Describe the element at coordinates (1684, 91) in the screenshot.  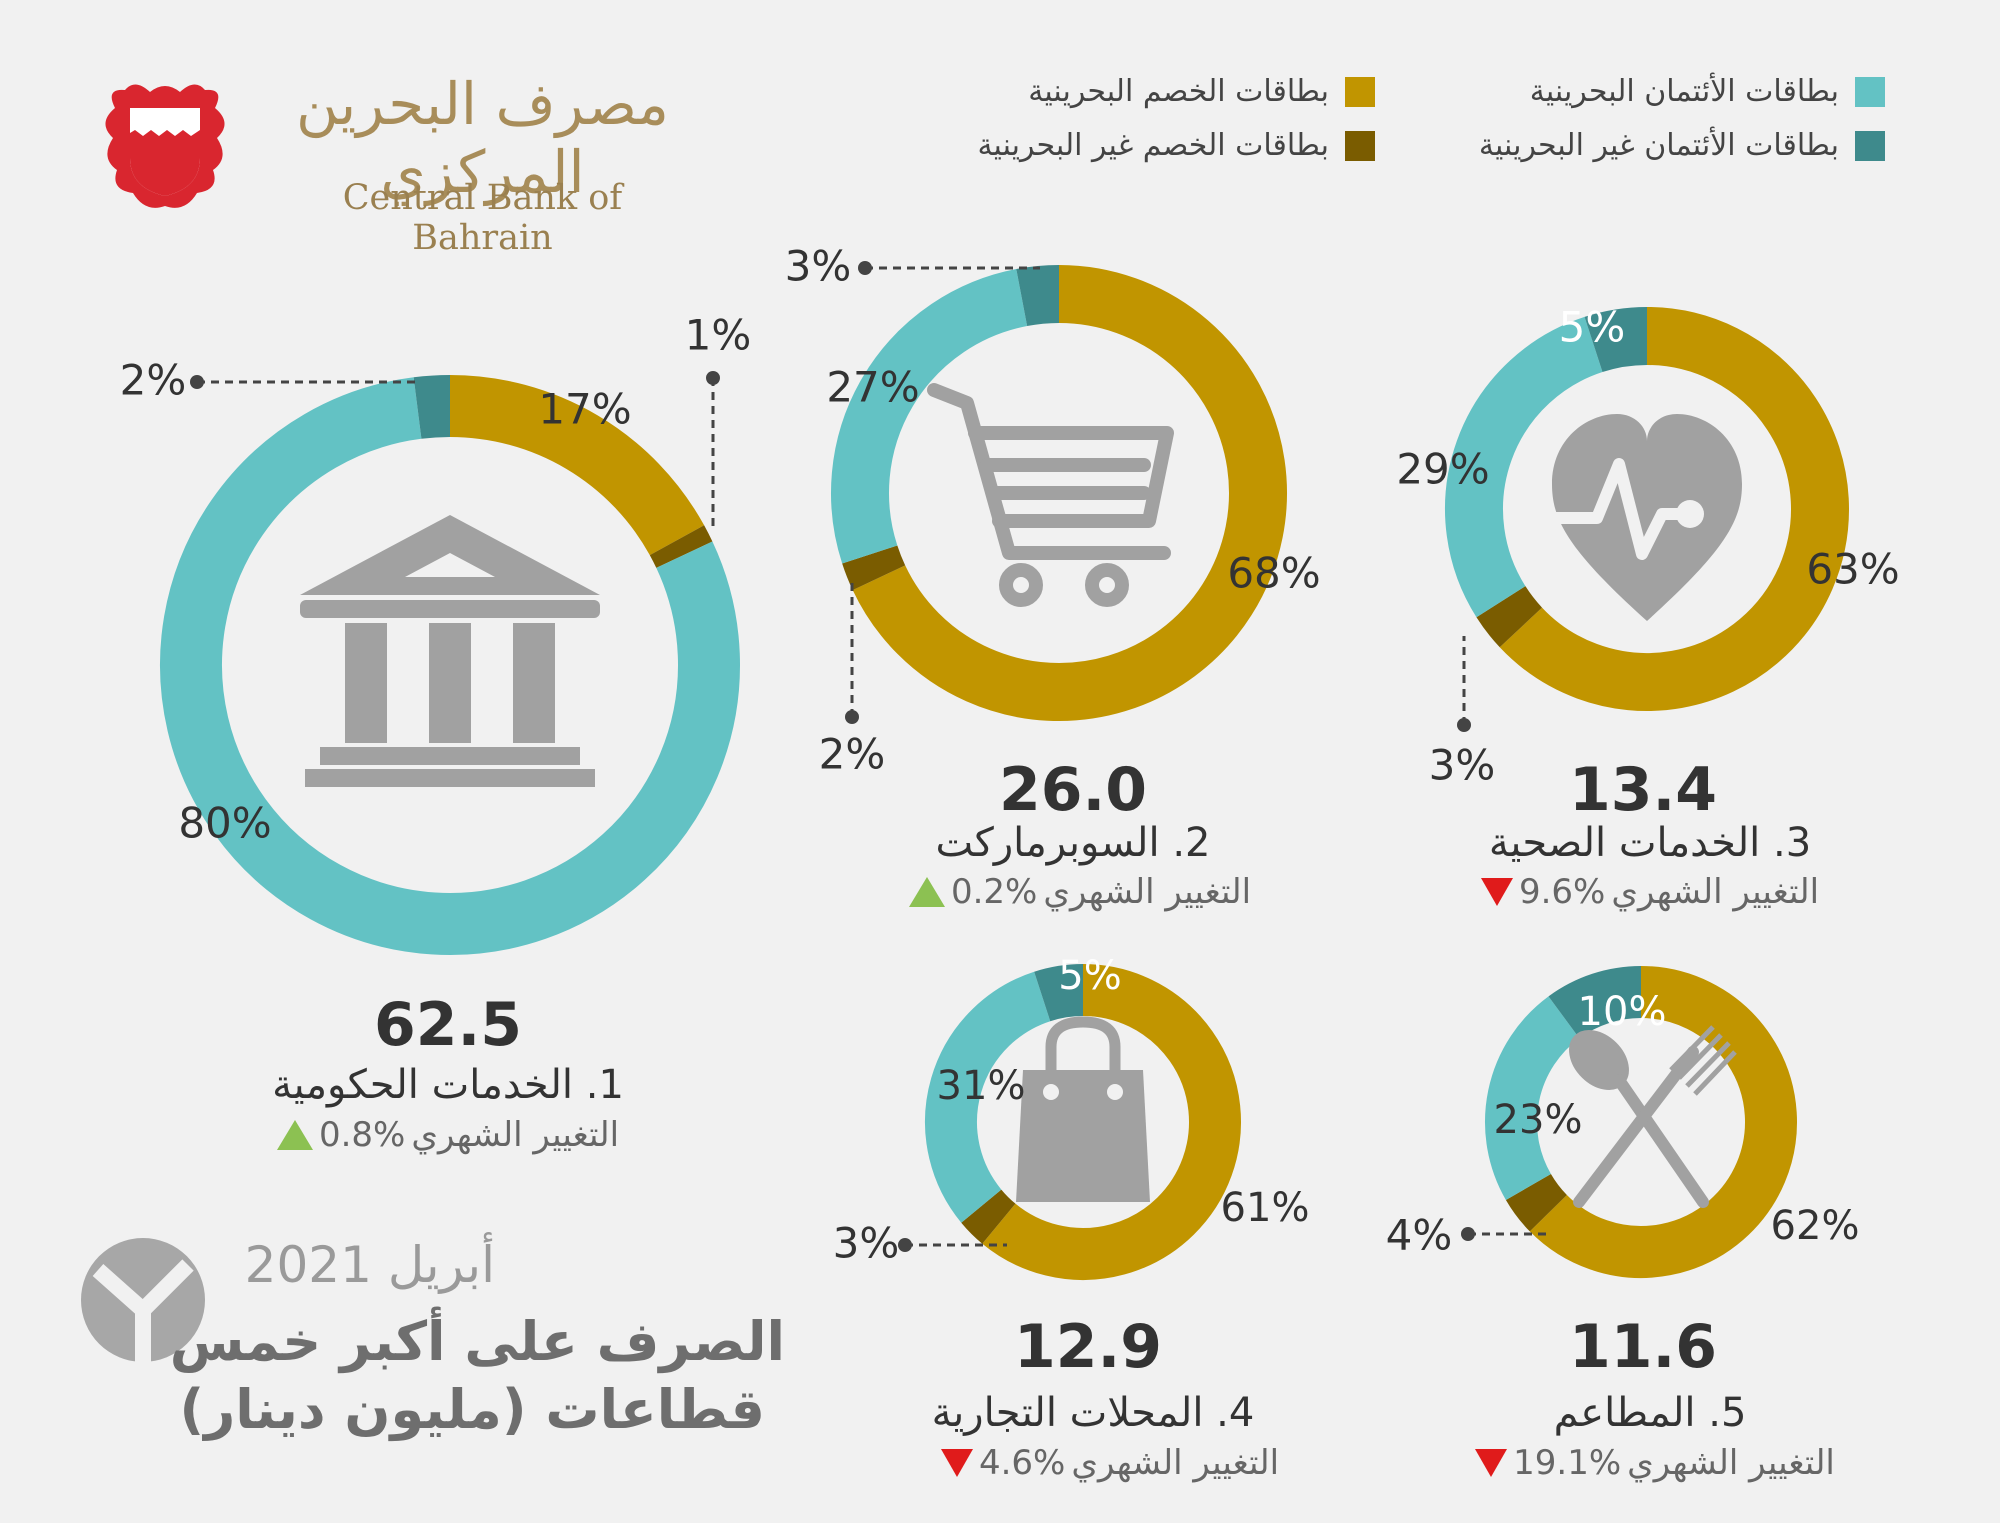
I see `legend-label: بطاقات الأئتمان البحرينية` at that location.